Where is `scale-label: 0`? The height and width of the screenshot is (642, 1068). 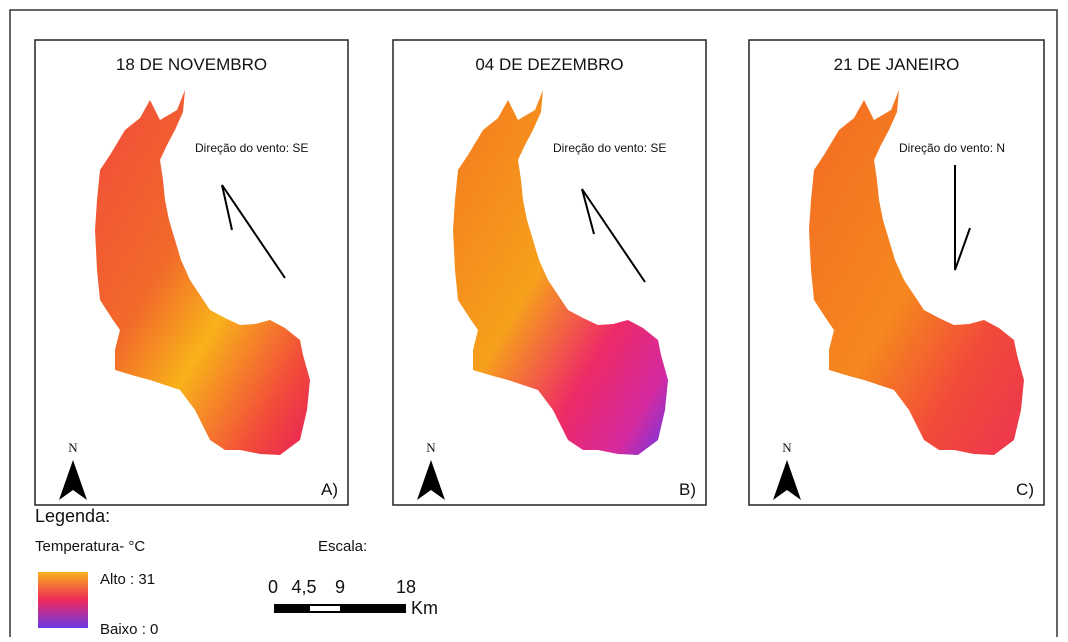 scale-label: 0 is located at coordinates (273, 587).